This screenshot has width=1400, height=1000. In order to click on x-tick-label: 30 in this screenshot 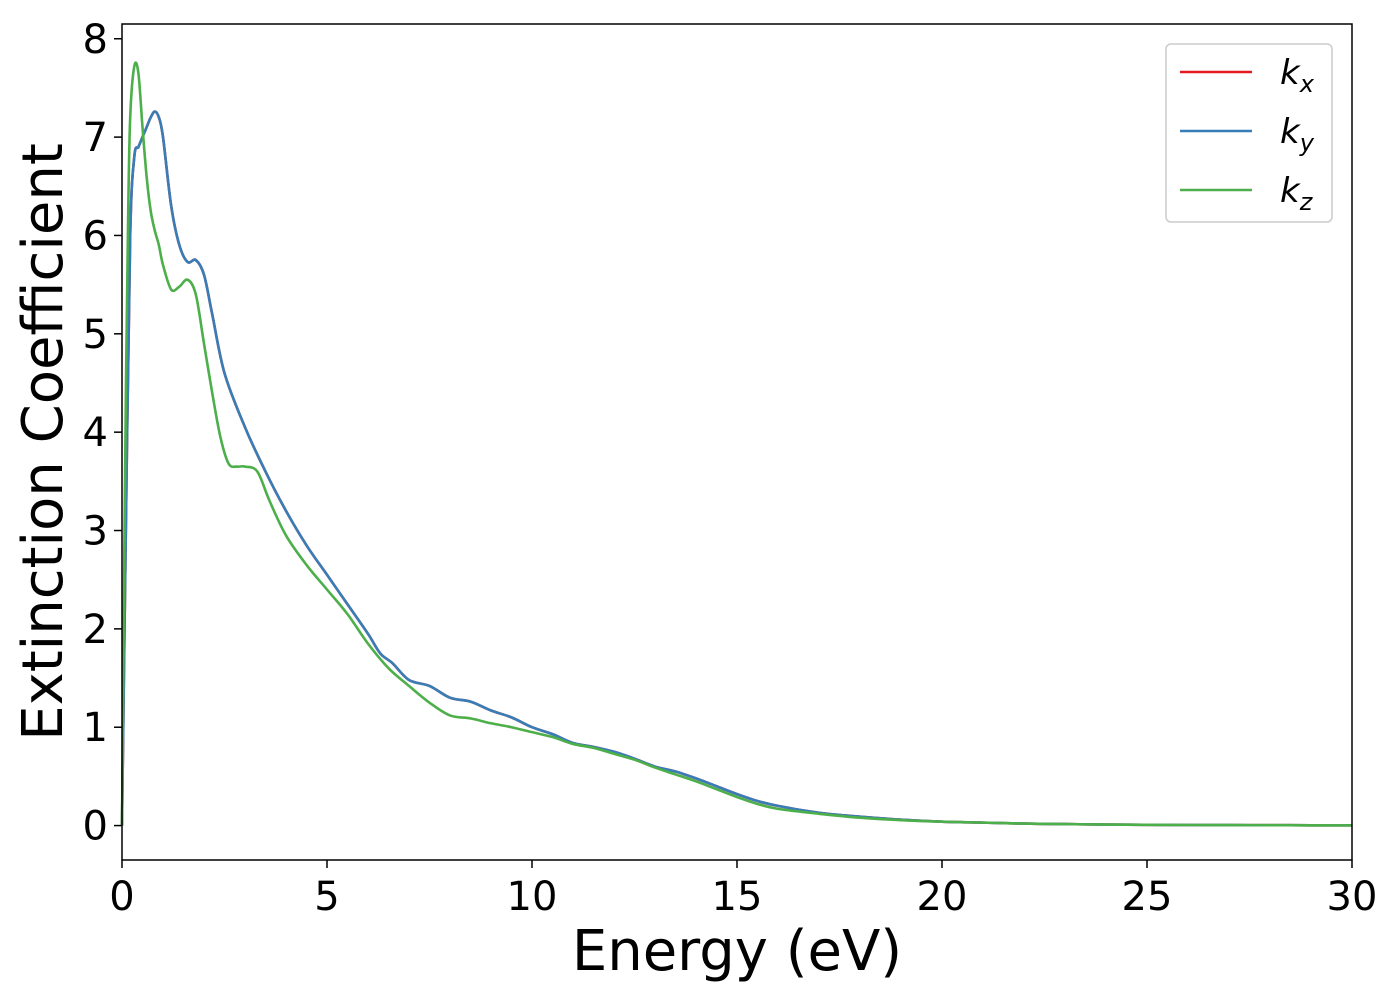, I will do `click(1352, 897)`.